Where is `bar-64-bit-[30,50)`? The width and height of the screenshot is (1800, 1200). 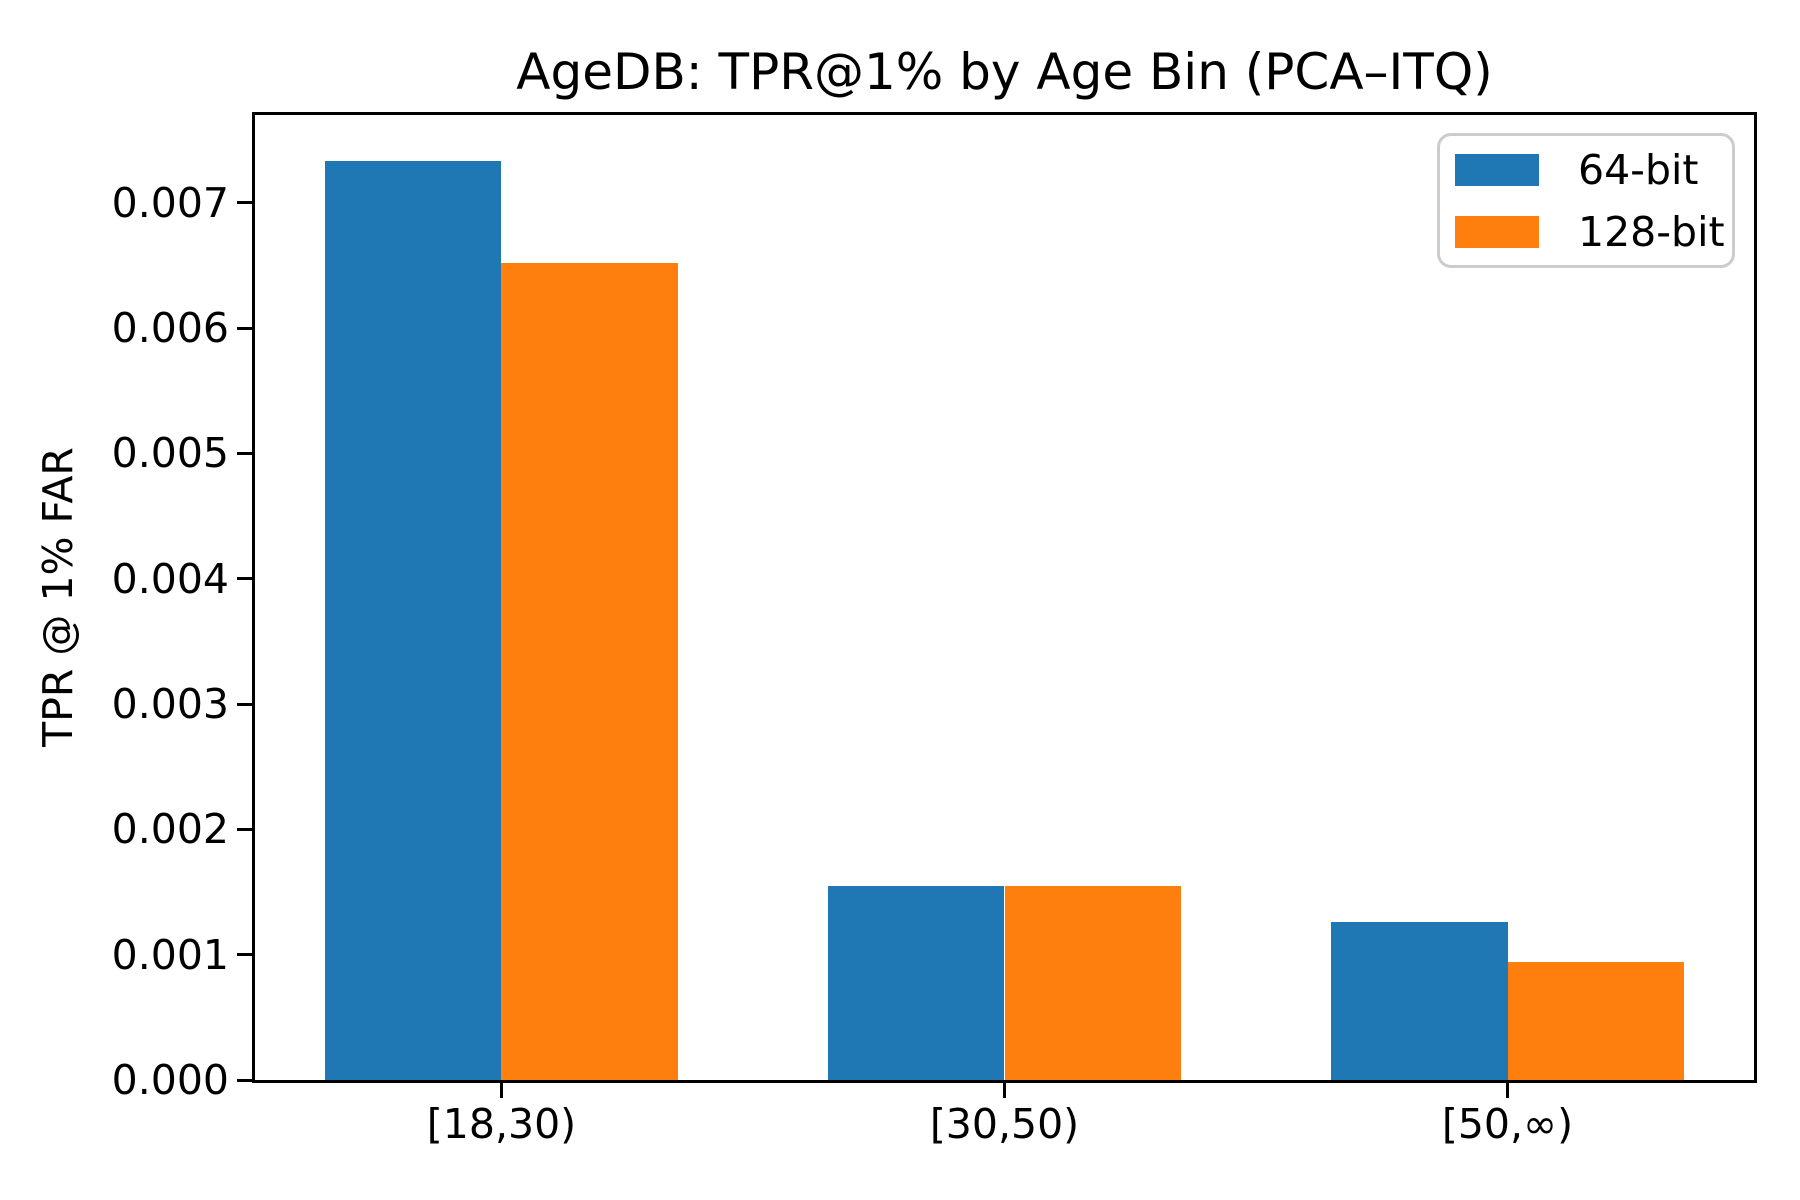
bar-64-bit-[30,50) is located at coordinates (916, 982).